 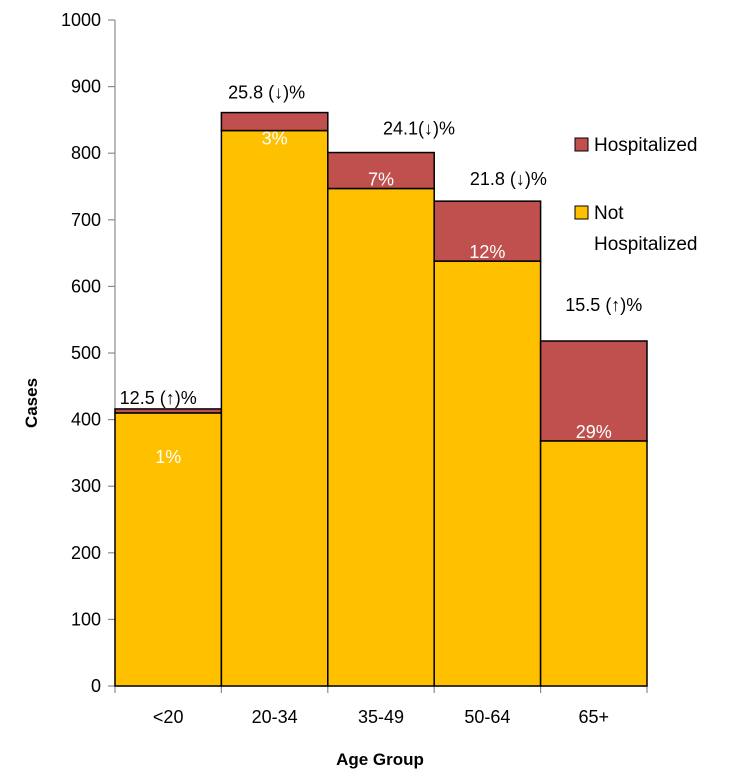 I want to click on y-tick-label: 0, so click(x=96, y=686).